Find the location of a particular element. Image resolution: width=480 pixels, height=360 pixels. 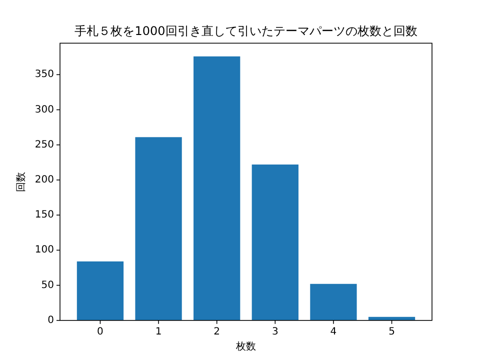

y-tick-label: 150 is located at coordinates (44, 215).